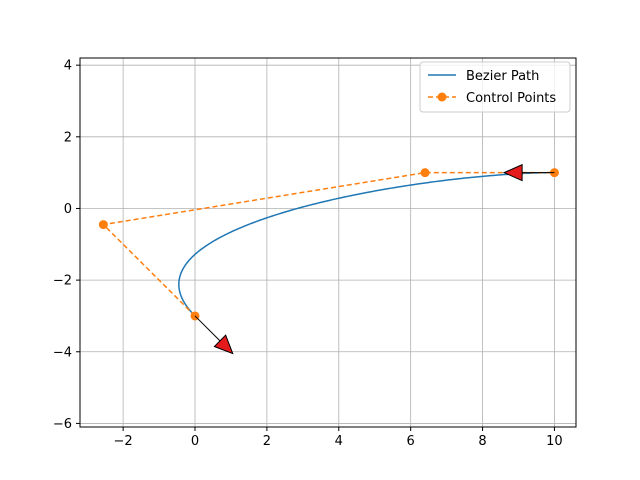 This screenshot has height=480, width=640. I want to click on x-tick-label: 0, so click(195, 441).